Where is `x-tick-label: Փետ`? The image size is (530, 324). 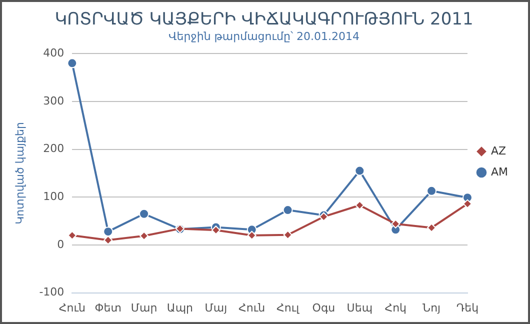 x-tick-label: Փետ is located at coordinates (108, 307).